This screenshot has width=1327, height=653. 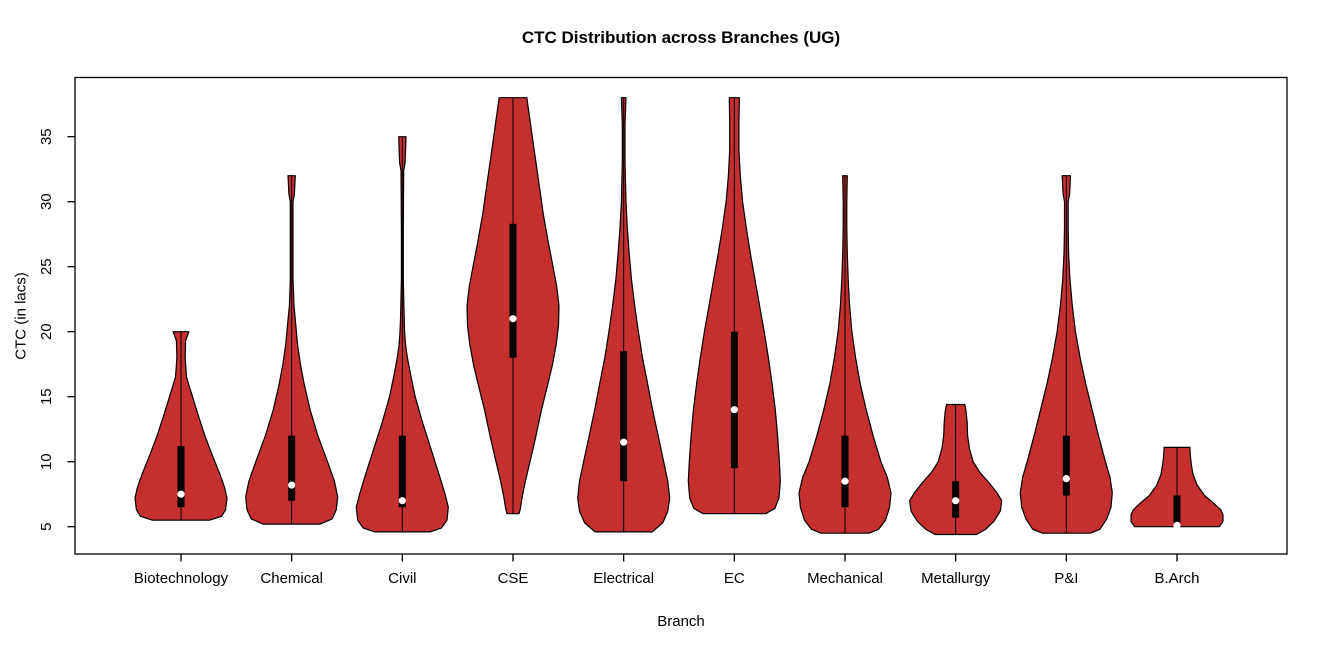 What do you see at coordinates (845, 354) in the screenshot?
I see `violin-mechanical` at bounding box center [845, 354].